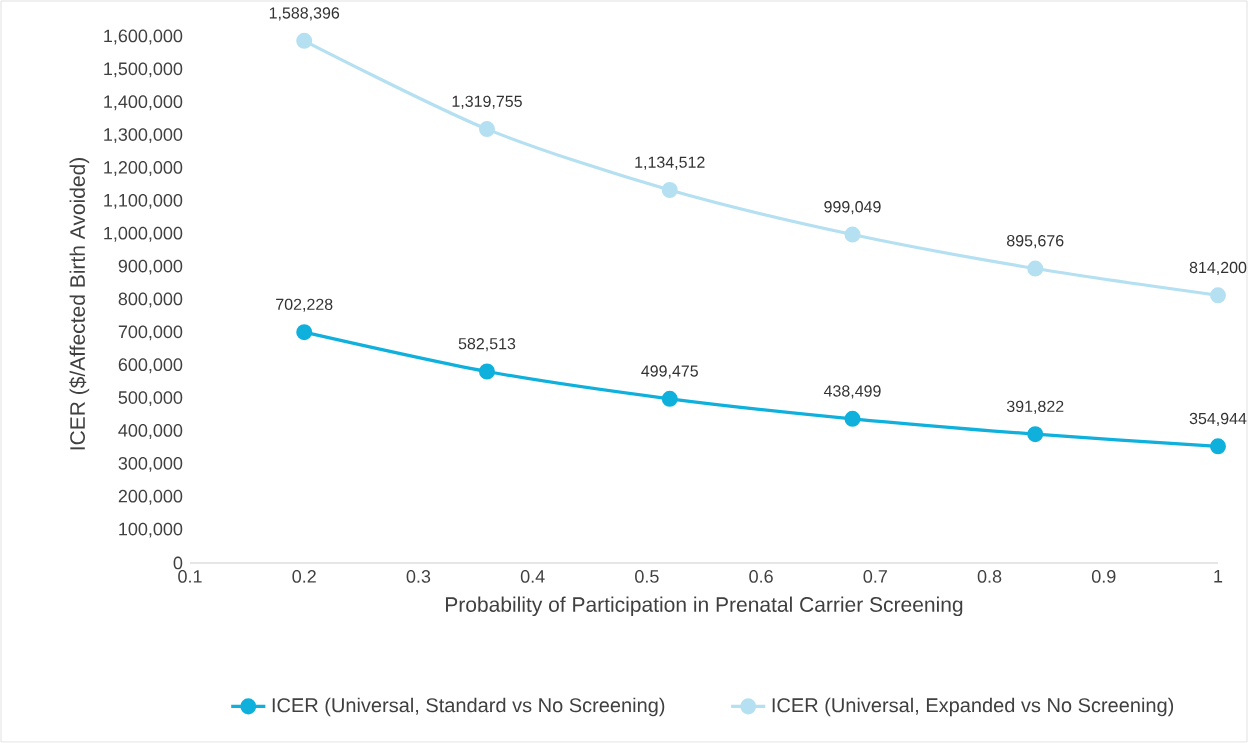 This screenshot has width=1248, height=743. What do you see at coordinates (143, 234) in the screenshot?
I see `y-tick-label: 1,000,000` at bounding box center [143, 234].